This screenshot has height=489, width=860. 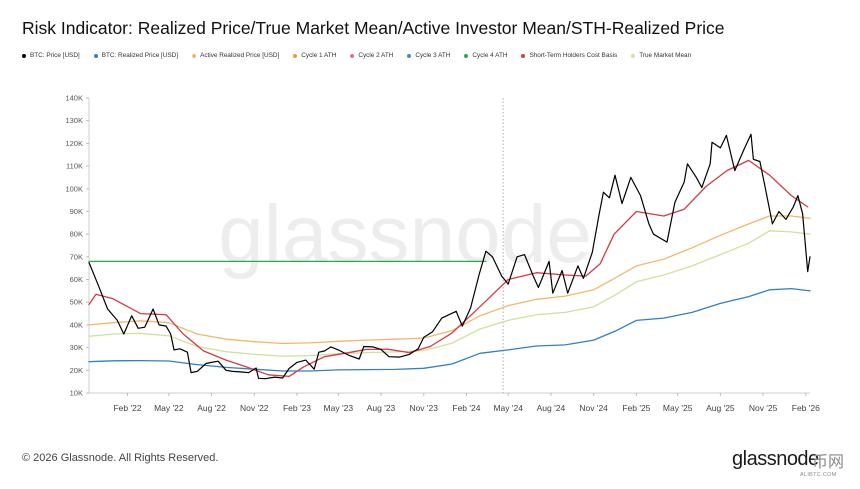 What do you see at coordinates (140, 55) in the screenshot?
I see `legend-label: BTC: Realized Price [USD]` at bounding box center [140, 55].